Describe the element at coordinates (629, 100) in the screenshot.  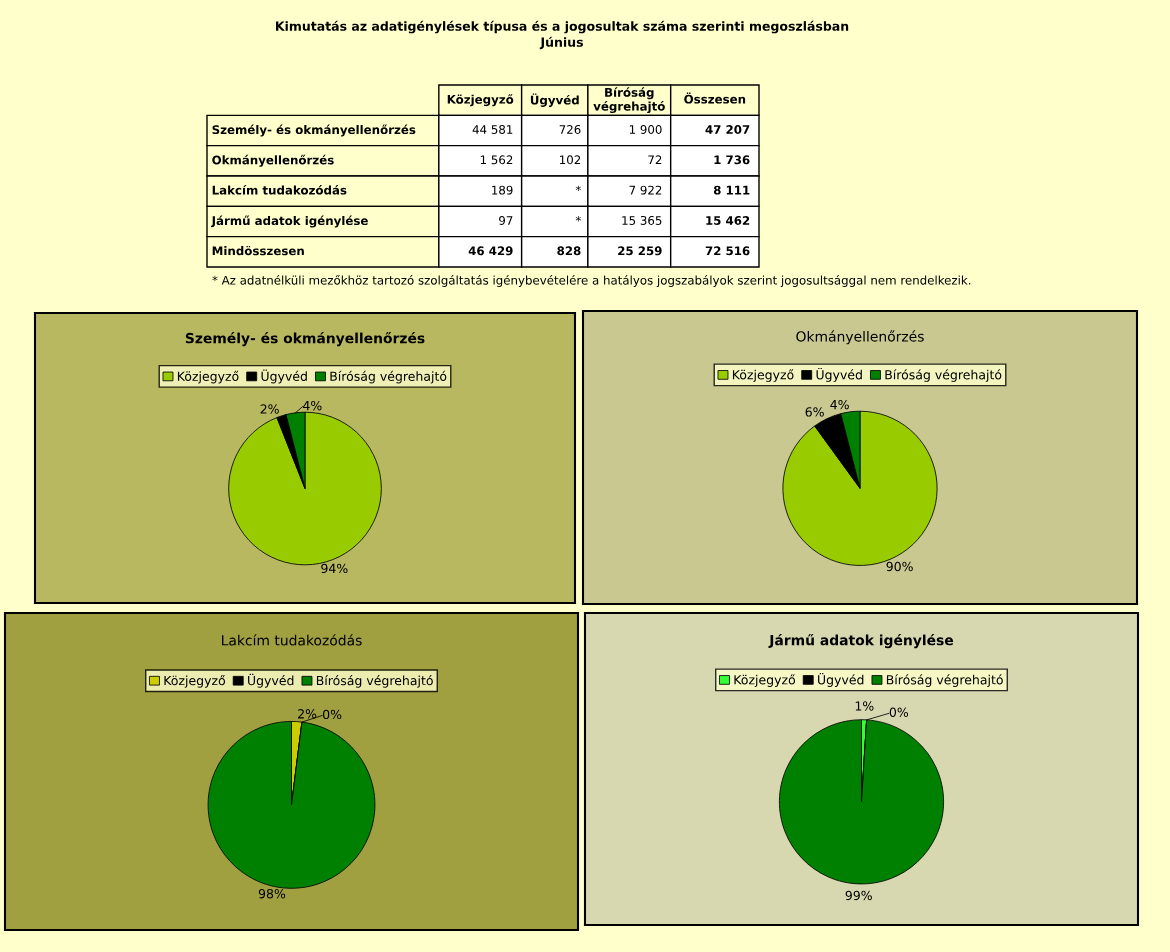
I see `category-label: Bíróság végrehajtó` at that location.